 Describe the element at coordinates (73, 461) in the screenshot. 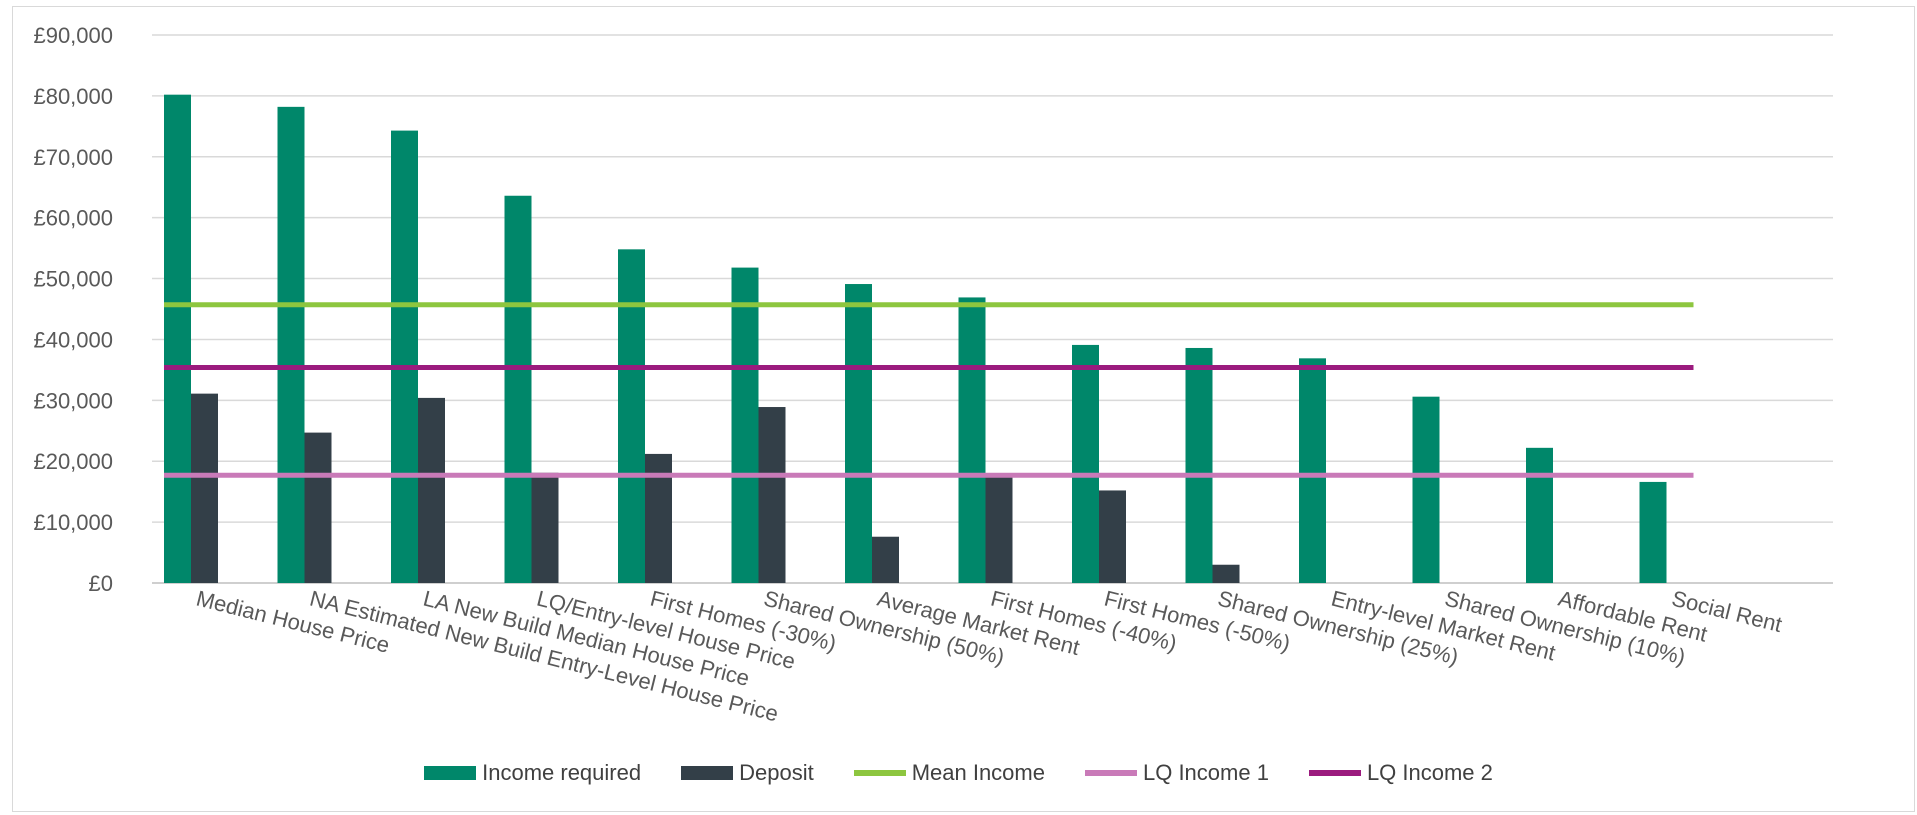

I see `y-tick-label: £20,000` at that location.